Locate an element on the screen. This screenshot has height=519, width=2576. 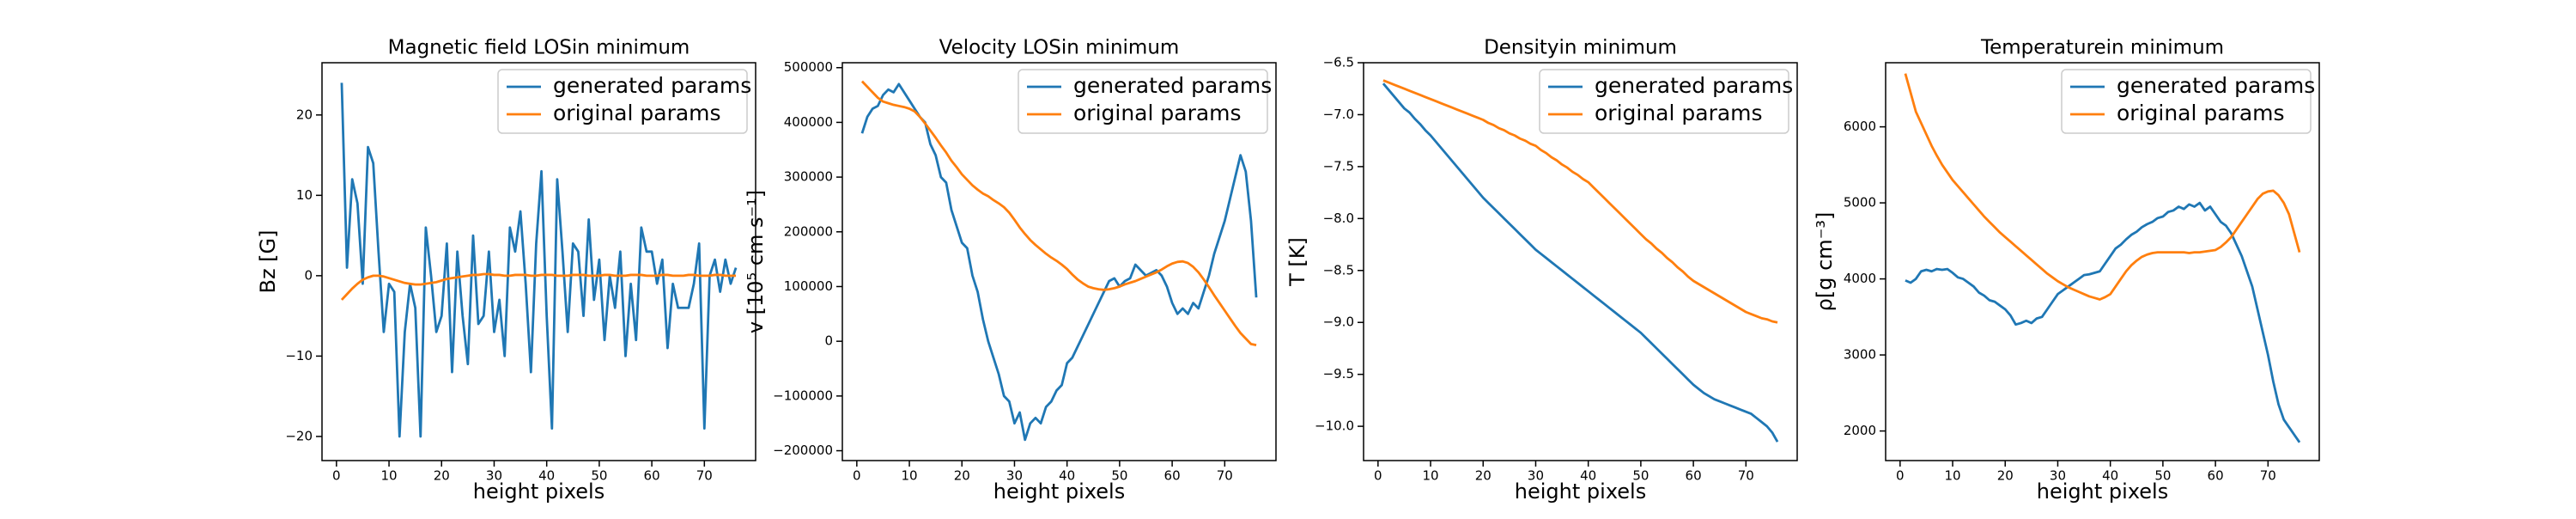
y-tick-label: −200000 is located at coordinates (803, 450).